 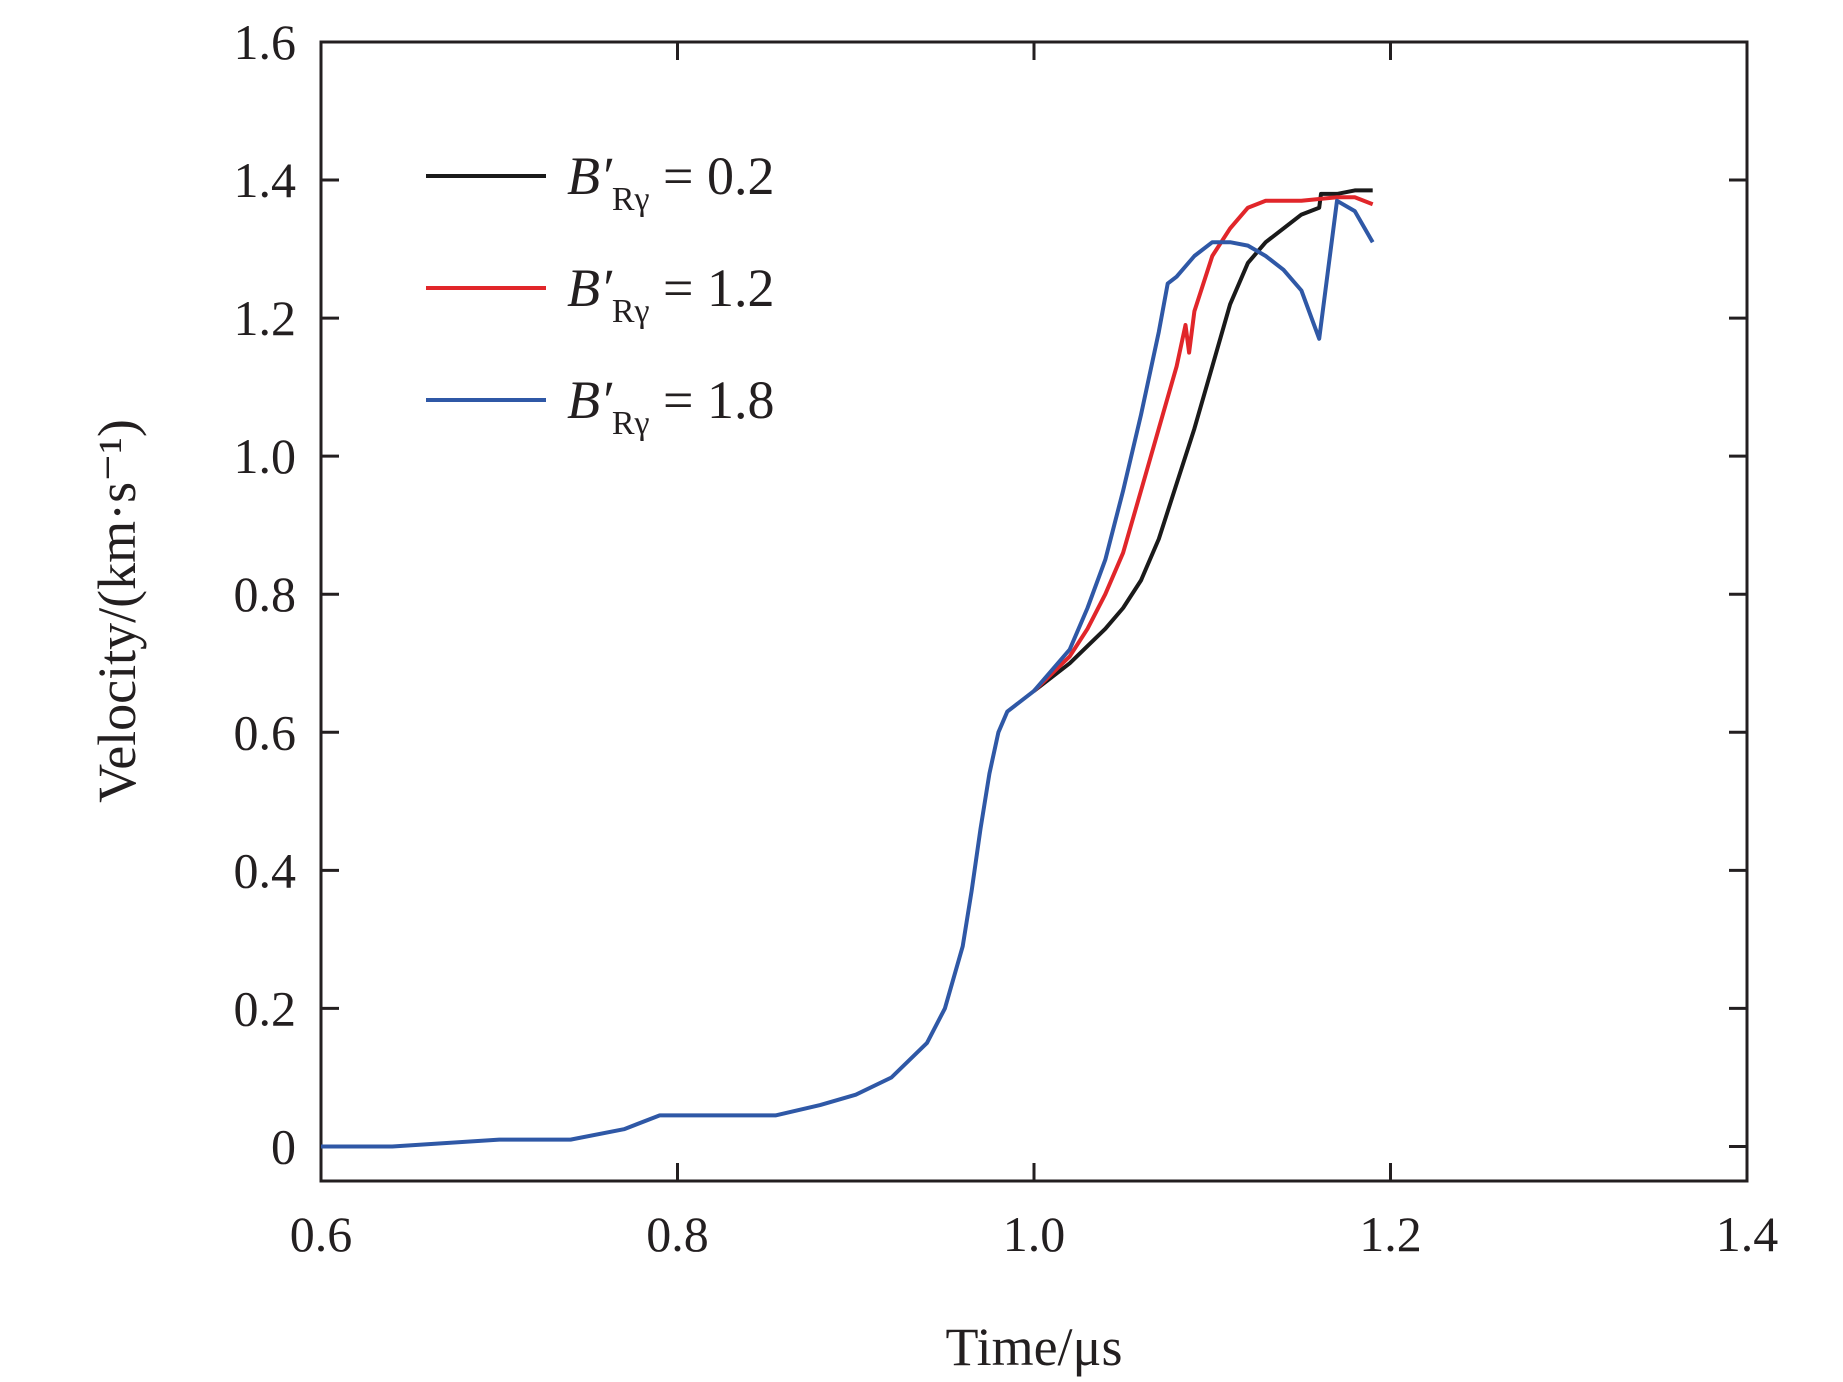 What do you see at coordinates (1033, 1347) in the screenshot?
I see `x-axis-title: Time/μs` at bounding box center [1033, 1347].